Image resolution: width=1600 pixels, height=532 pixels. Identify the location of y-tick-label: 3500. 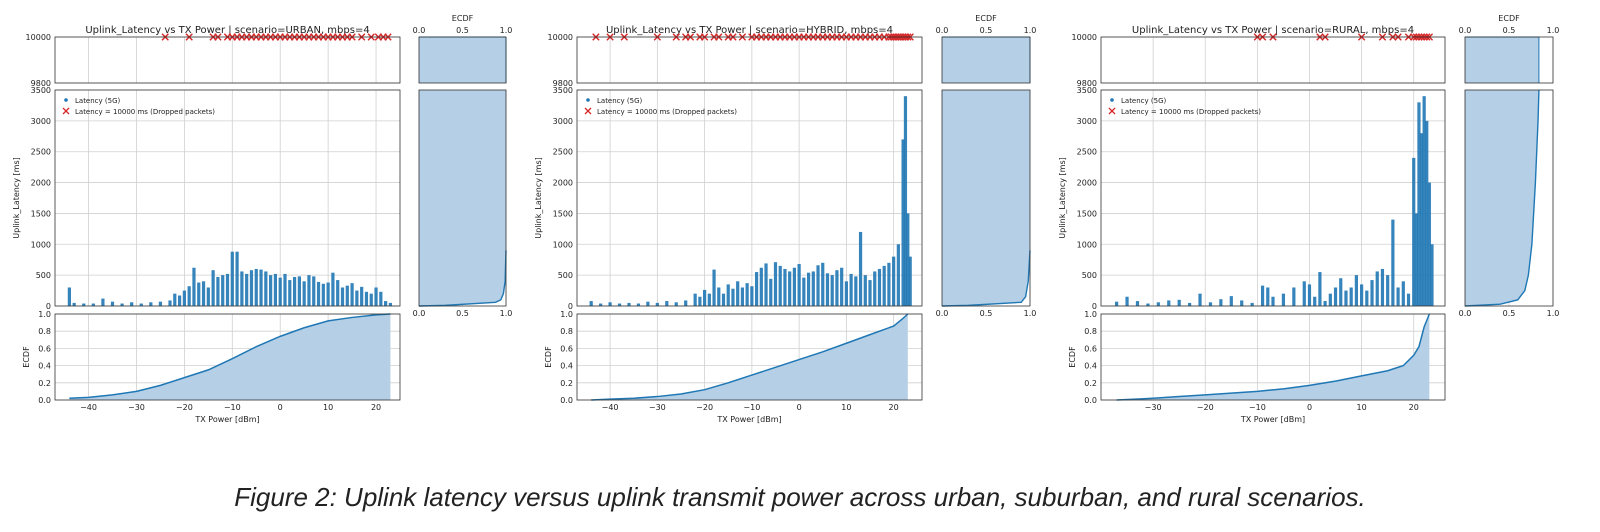
(1087, 90).